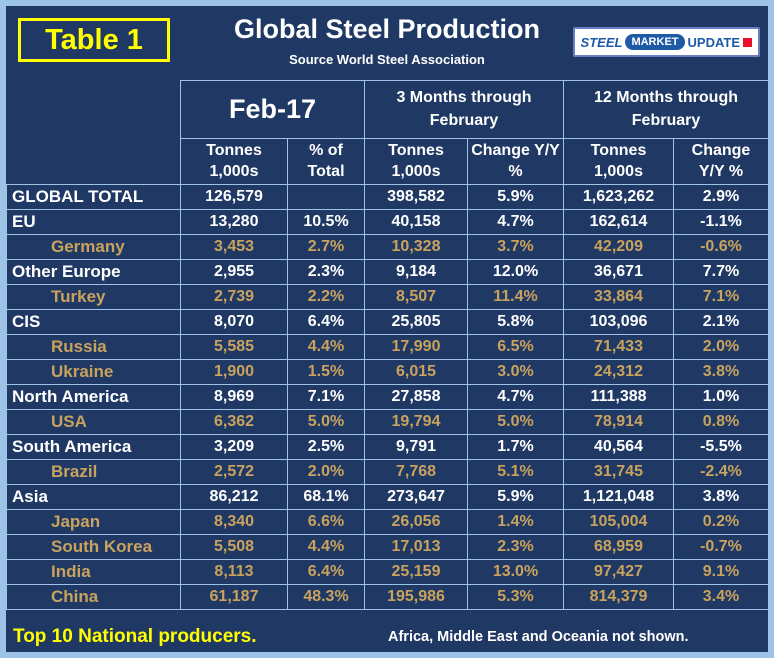 Image resolution: width=774 pixels, height=658 pixels. What do you see at coordinates (326, 322) in the screenshot?
I see `cell-value: 6.4%` at bounding box center [326, 322].